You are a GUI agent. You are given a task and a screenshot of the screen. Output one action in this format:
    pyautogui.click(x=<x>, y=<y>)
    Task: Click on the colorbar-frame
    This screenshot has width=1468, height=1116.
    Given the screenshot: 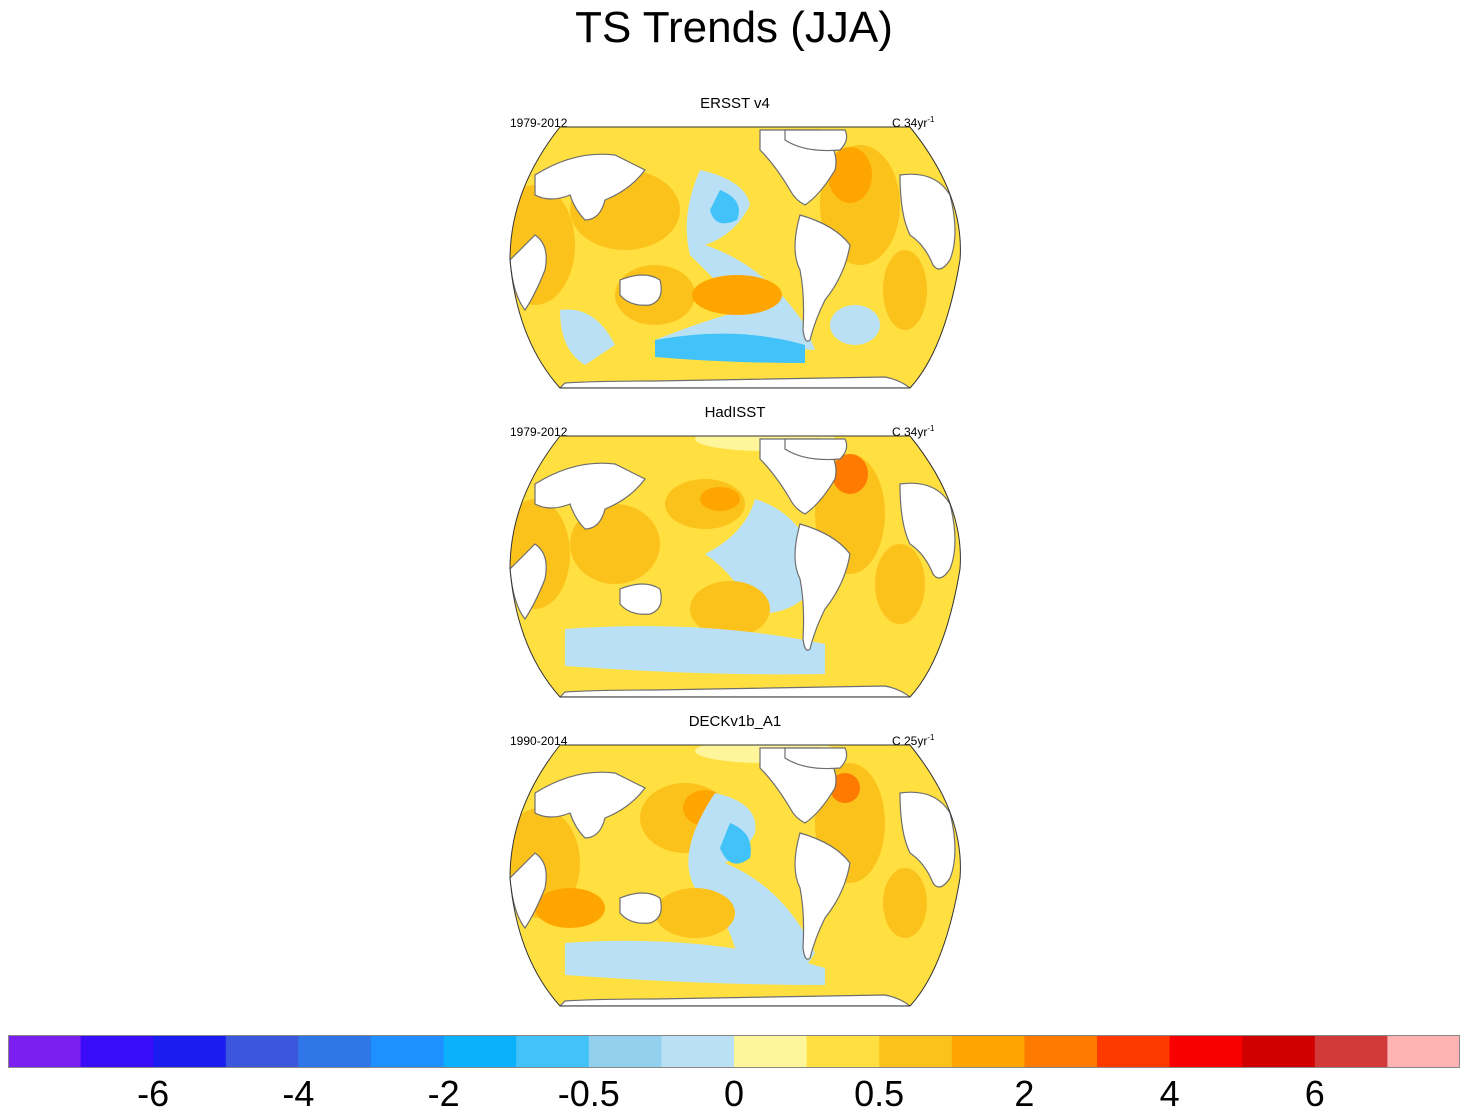 What is the action you would take?
    pyautogui.click(x=734, y=1051)
    